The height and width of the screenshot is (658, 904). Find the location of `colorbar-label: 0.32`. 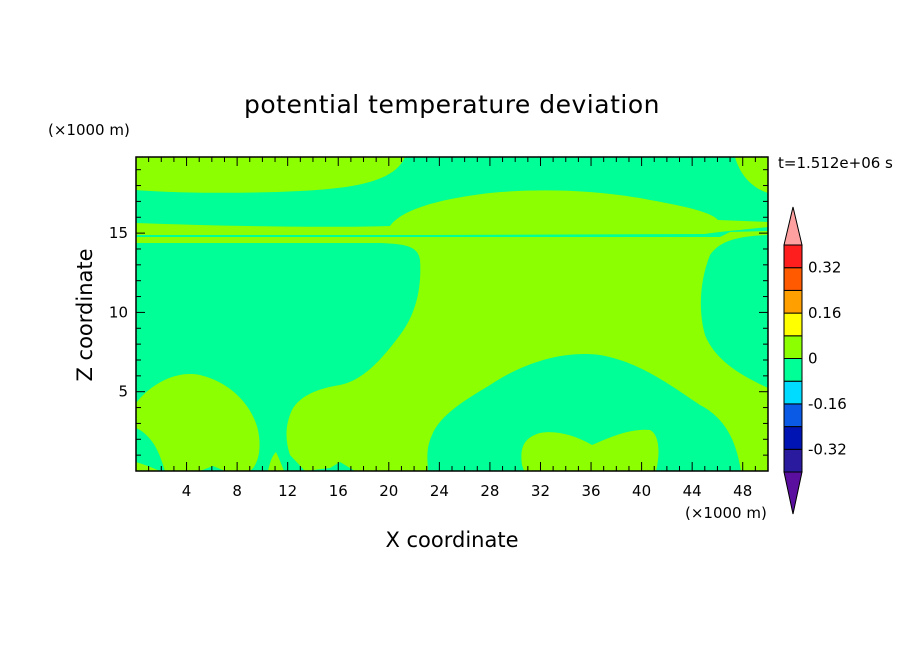

colorbar-label: 0.32 is located at coordinates (824, 268).